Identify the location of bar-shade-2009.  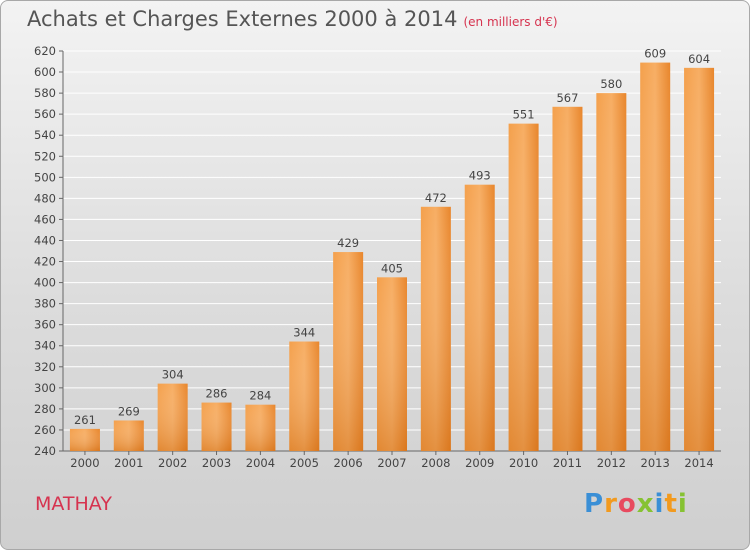
(479, 317).